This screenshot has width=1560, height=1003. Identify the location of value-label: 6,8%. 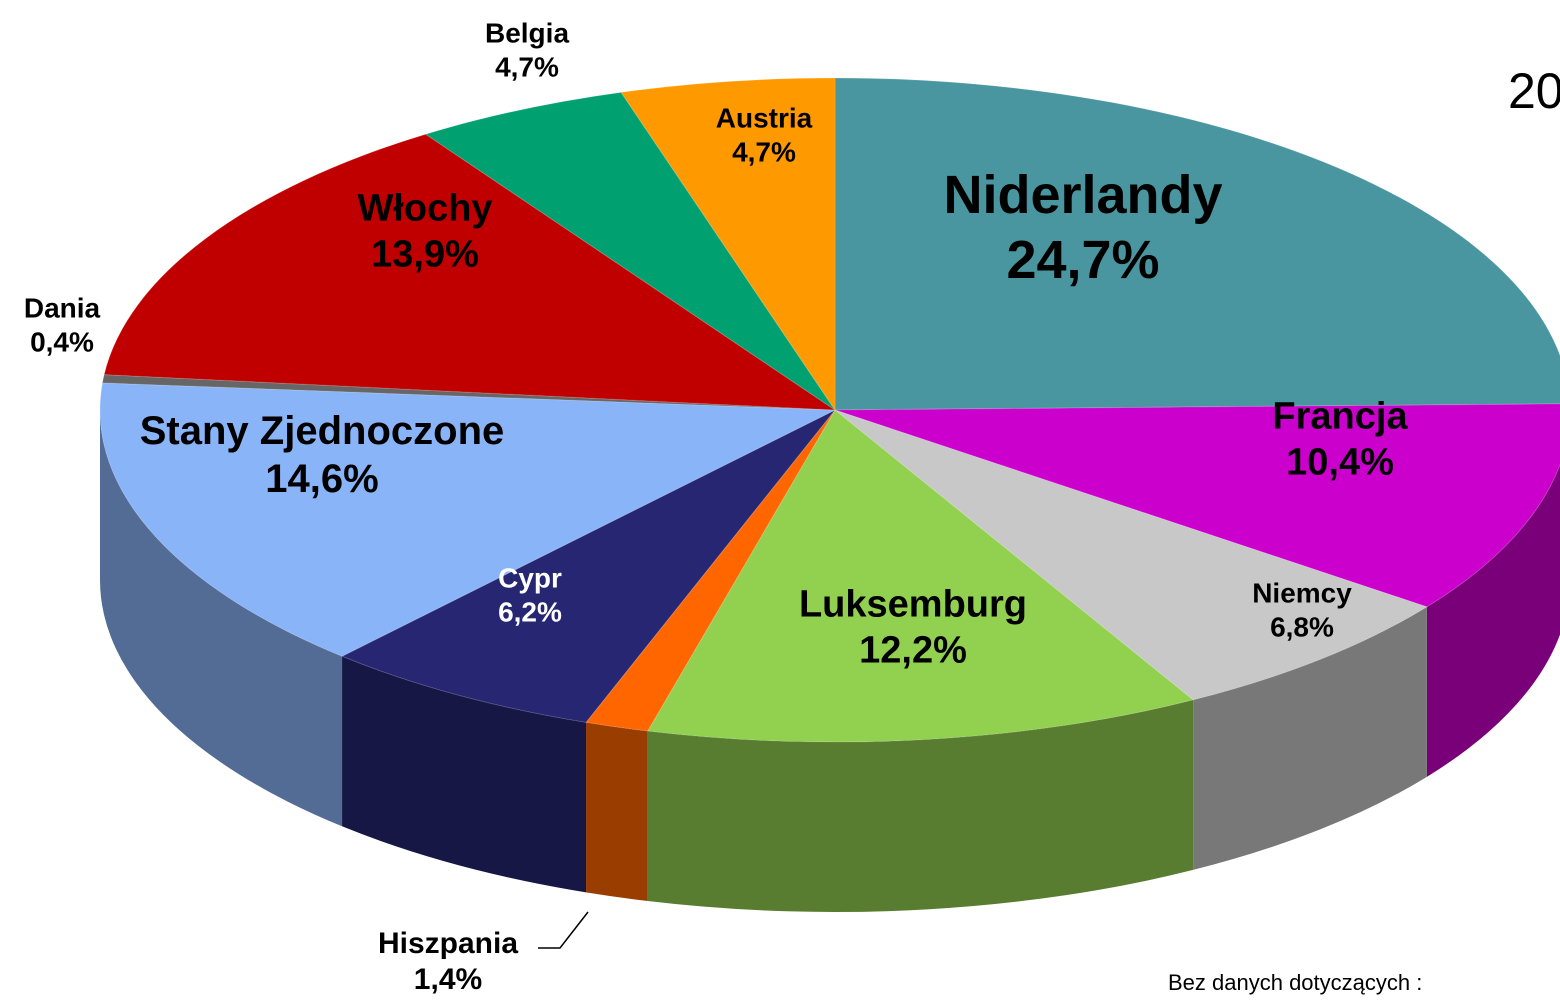
(1302, 626).